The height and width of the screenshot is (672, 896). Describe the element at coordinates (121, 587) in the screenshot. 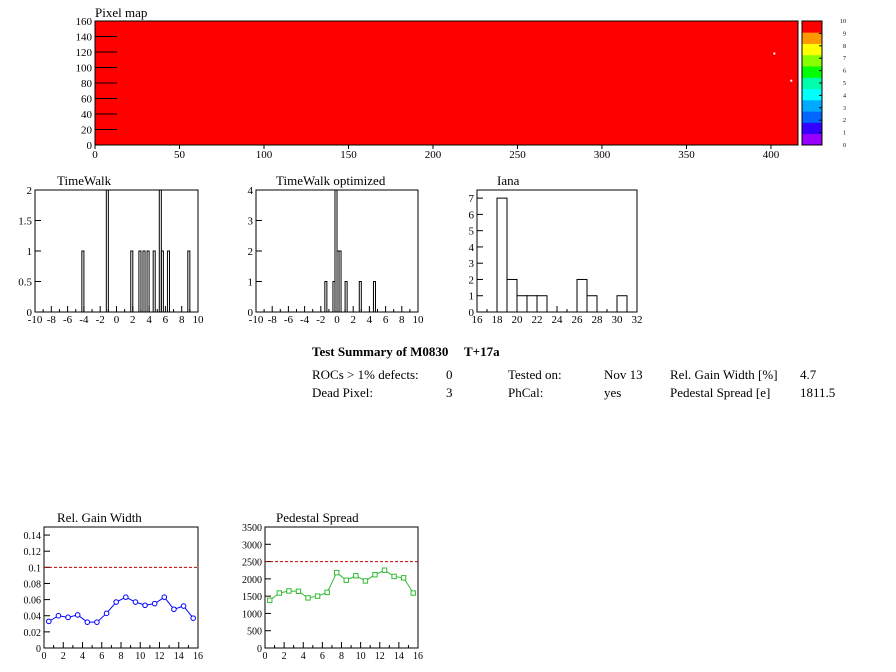

I see `plot-frame` at that location.